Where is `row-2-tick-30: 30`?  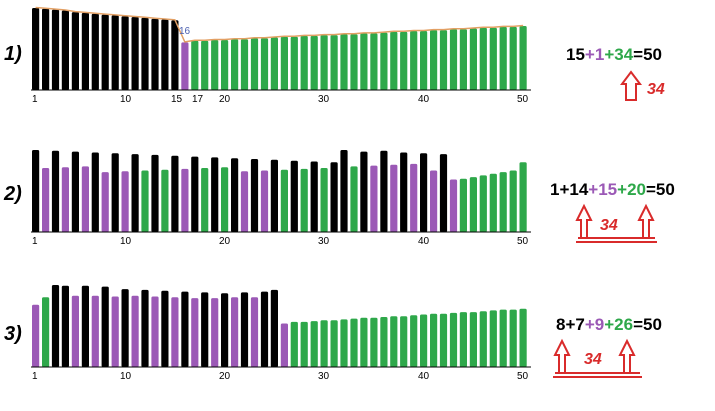 row-2-tick-30: 30 is located at coordinates (324, 241).